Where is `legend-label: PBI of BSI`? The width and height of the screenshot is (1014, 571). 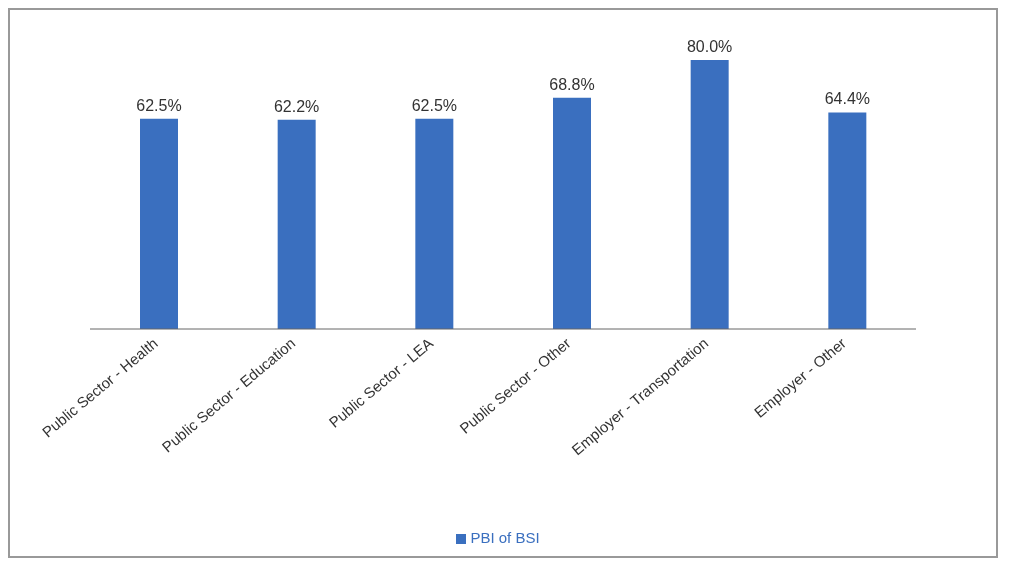 legend-label: PBI of BSI is located at coordinates (505, 537).